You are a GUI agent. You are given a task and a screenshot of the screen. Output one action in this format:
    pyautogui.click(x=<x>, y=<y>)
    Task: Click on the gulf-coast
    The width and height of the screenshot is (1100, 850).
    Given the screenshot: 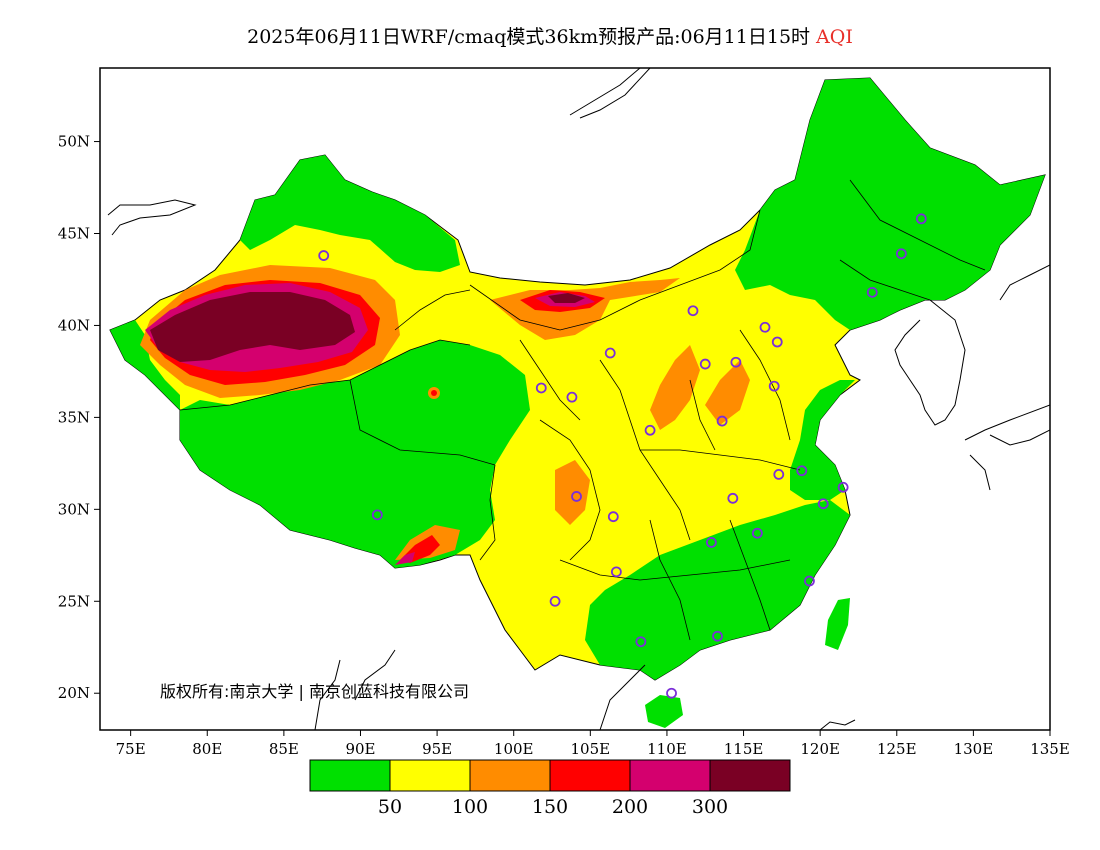 What is the action you would take?
    pyautogui.click(x=375, y=675)
    